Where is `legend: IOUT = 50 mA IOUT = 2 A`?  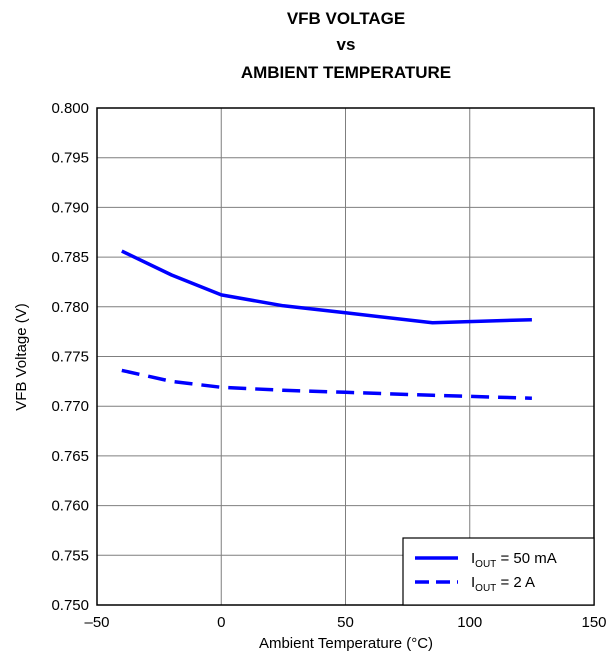 legend: IOUT = 50 mA IOUT = 2 A is located at coordinates (498, 571).